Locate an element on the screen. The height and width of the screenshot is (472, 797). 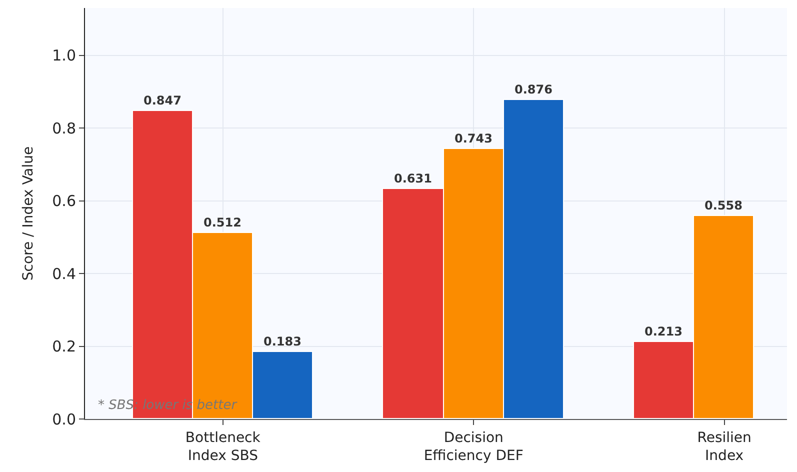
y-tick-label: 0.6 is located at coordinates (64, 201).